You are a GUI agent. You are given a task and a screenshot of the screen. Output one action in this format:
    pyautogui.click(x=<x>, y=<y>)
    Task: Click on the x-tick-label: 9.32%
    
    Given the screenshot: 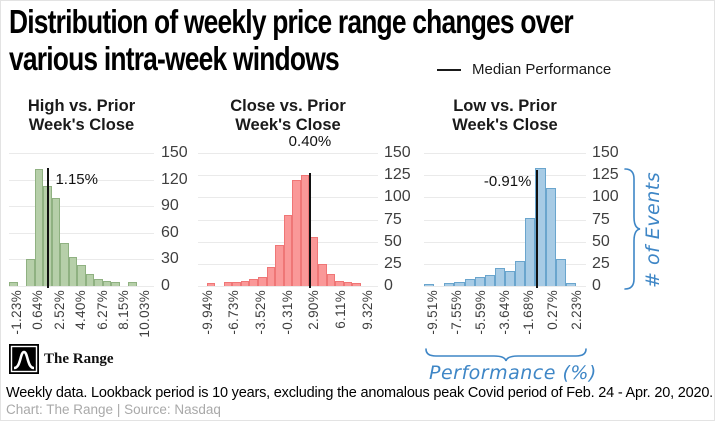 What is the action you would take?
    pyautogui.click(x=367, y=310)
    